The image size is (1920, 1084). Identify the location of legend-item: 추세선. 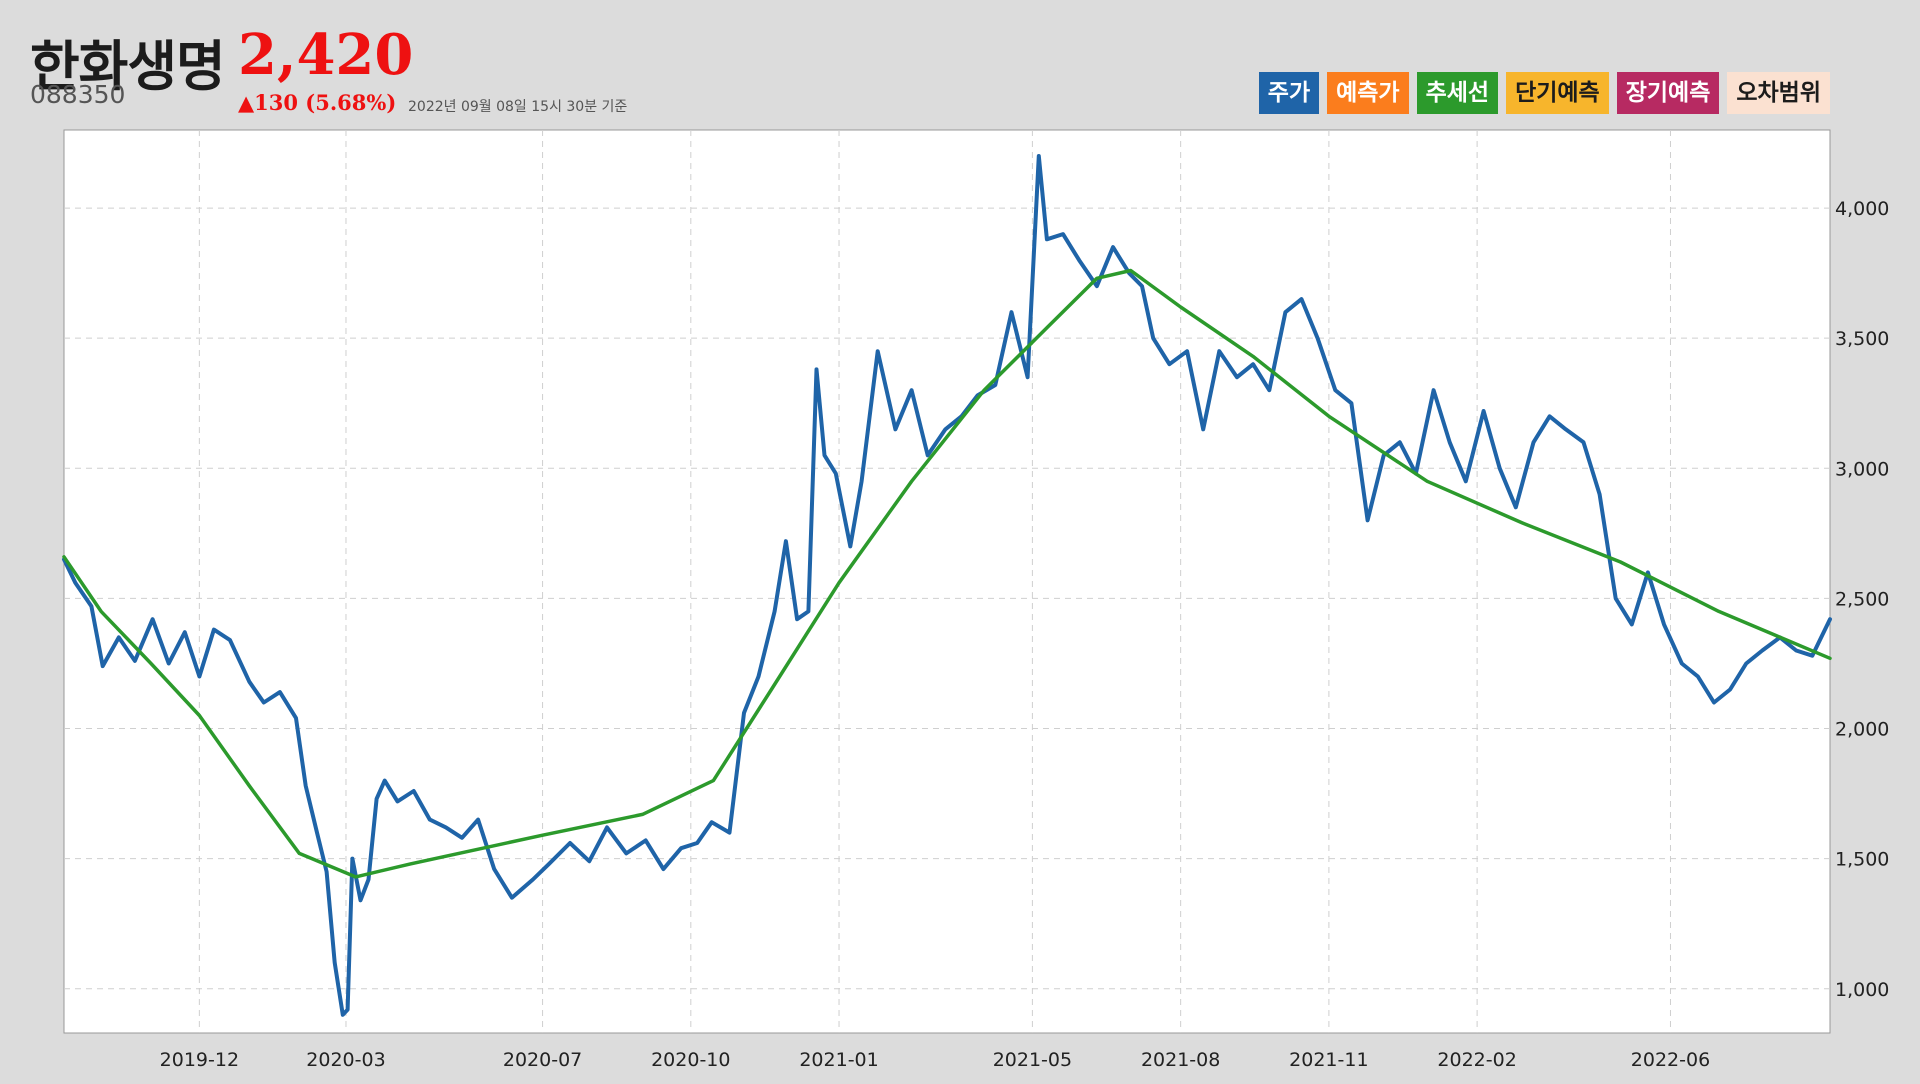
(1457, 93).